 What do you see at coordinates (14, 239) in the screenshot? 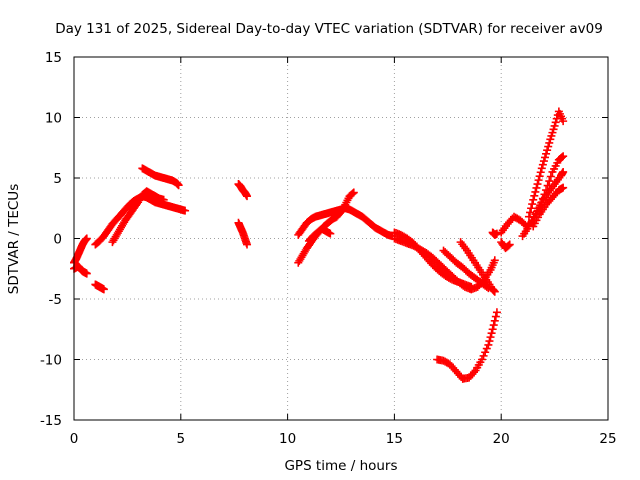
I see `y-axis-label: SDTVAR / TECUs` at bounding box center [14, 239].